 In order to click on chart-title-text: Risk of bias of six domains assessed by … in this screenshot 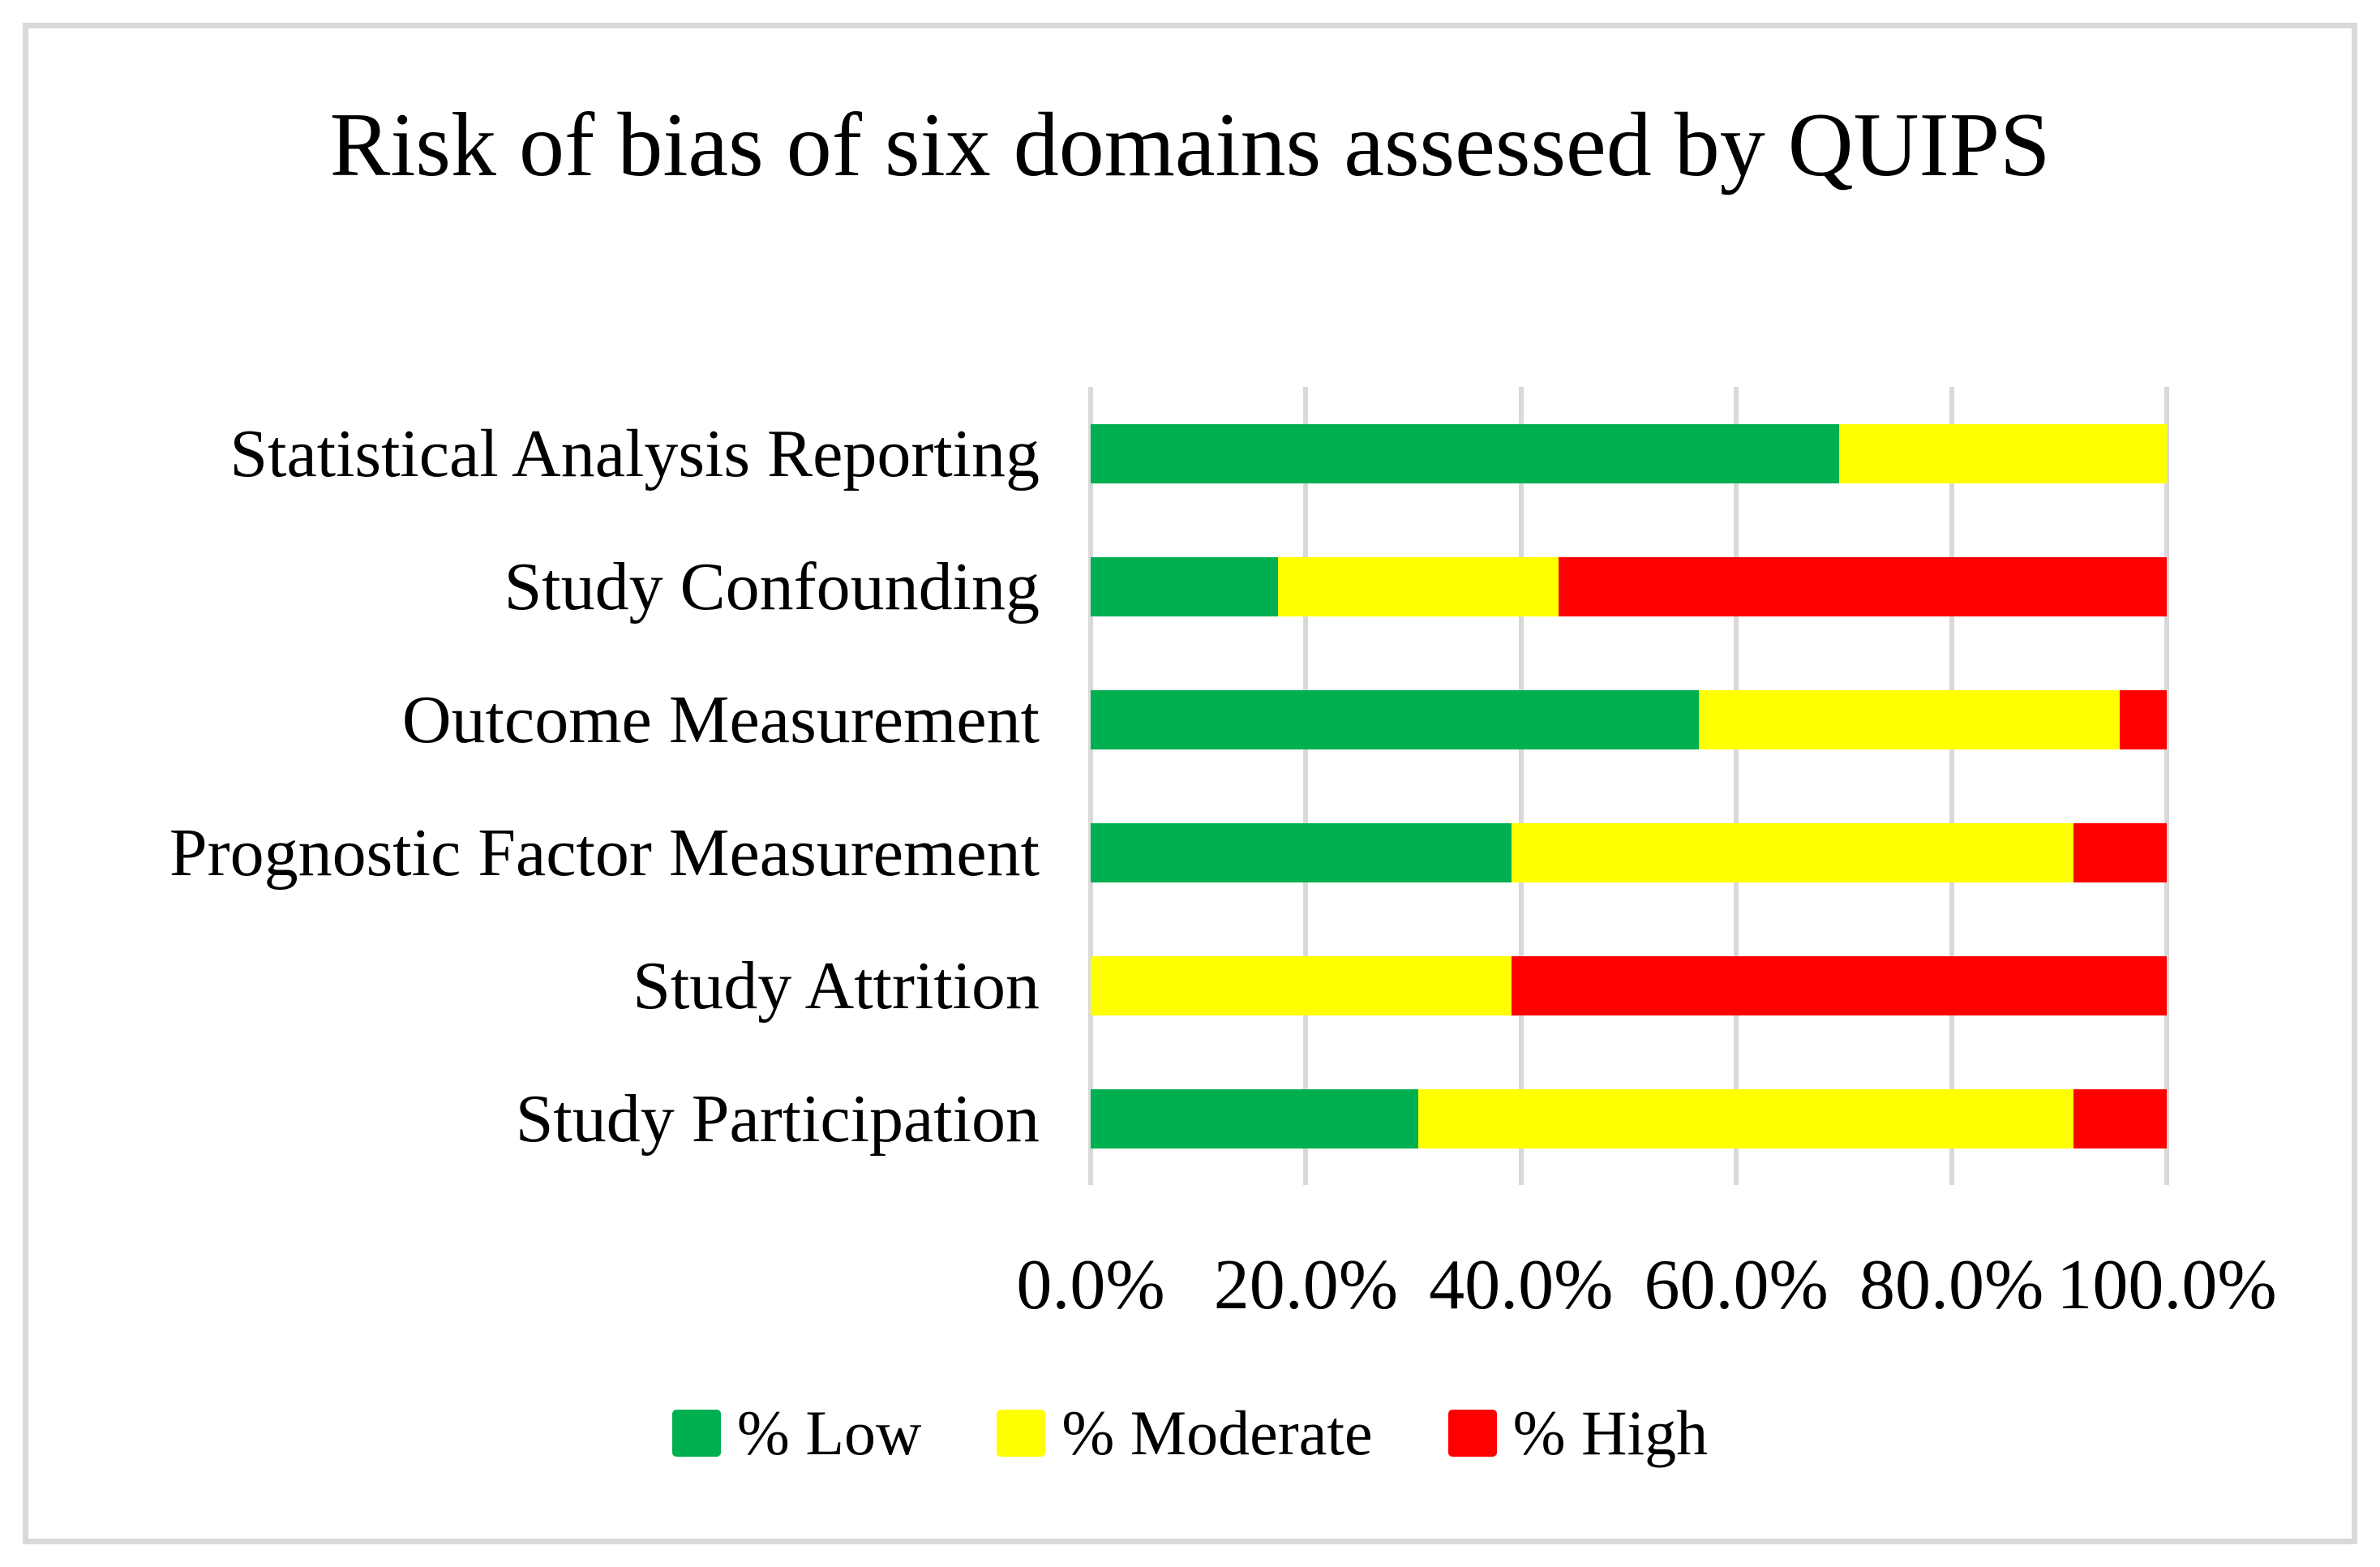, I will do `click(1190, 145)`.